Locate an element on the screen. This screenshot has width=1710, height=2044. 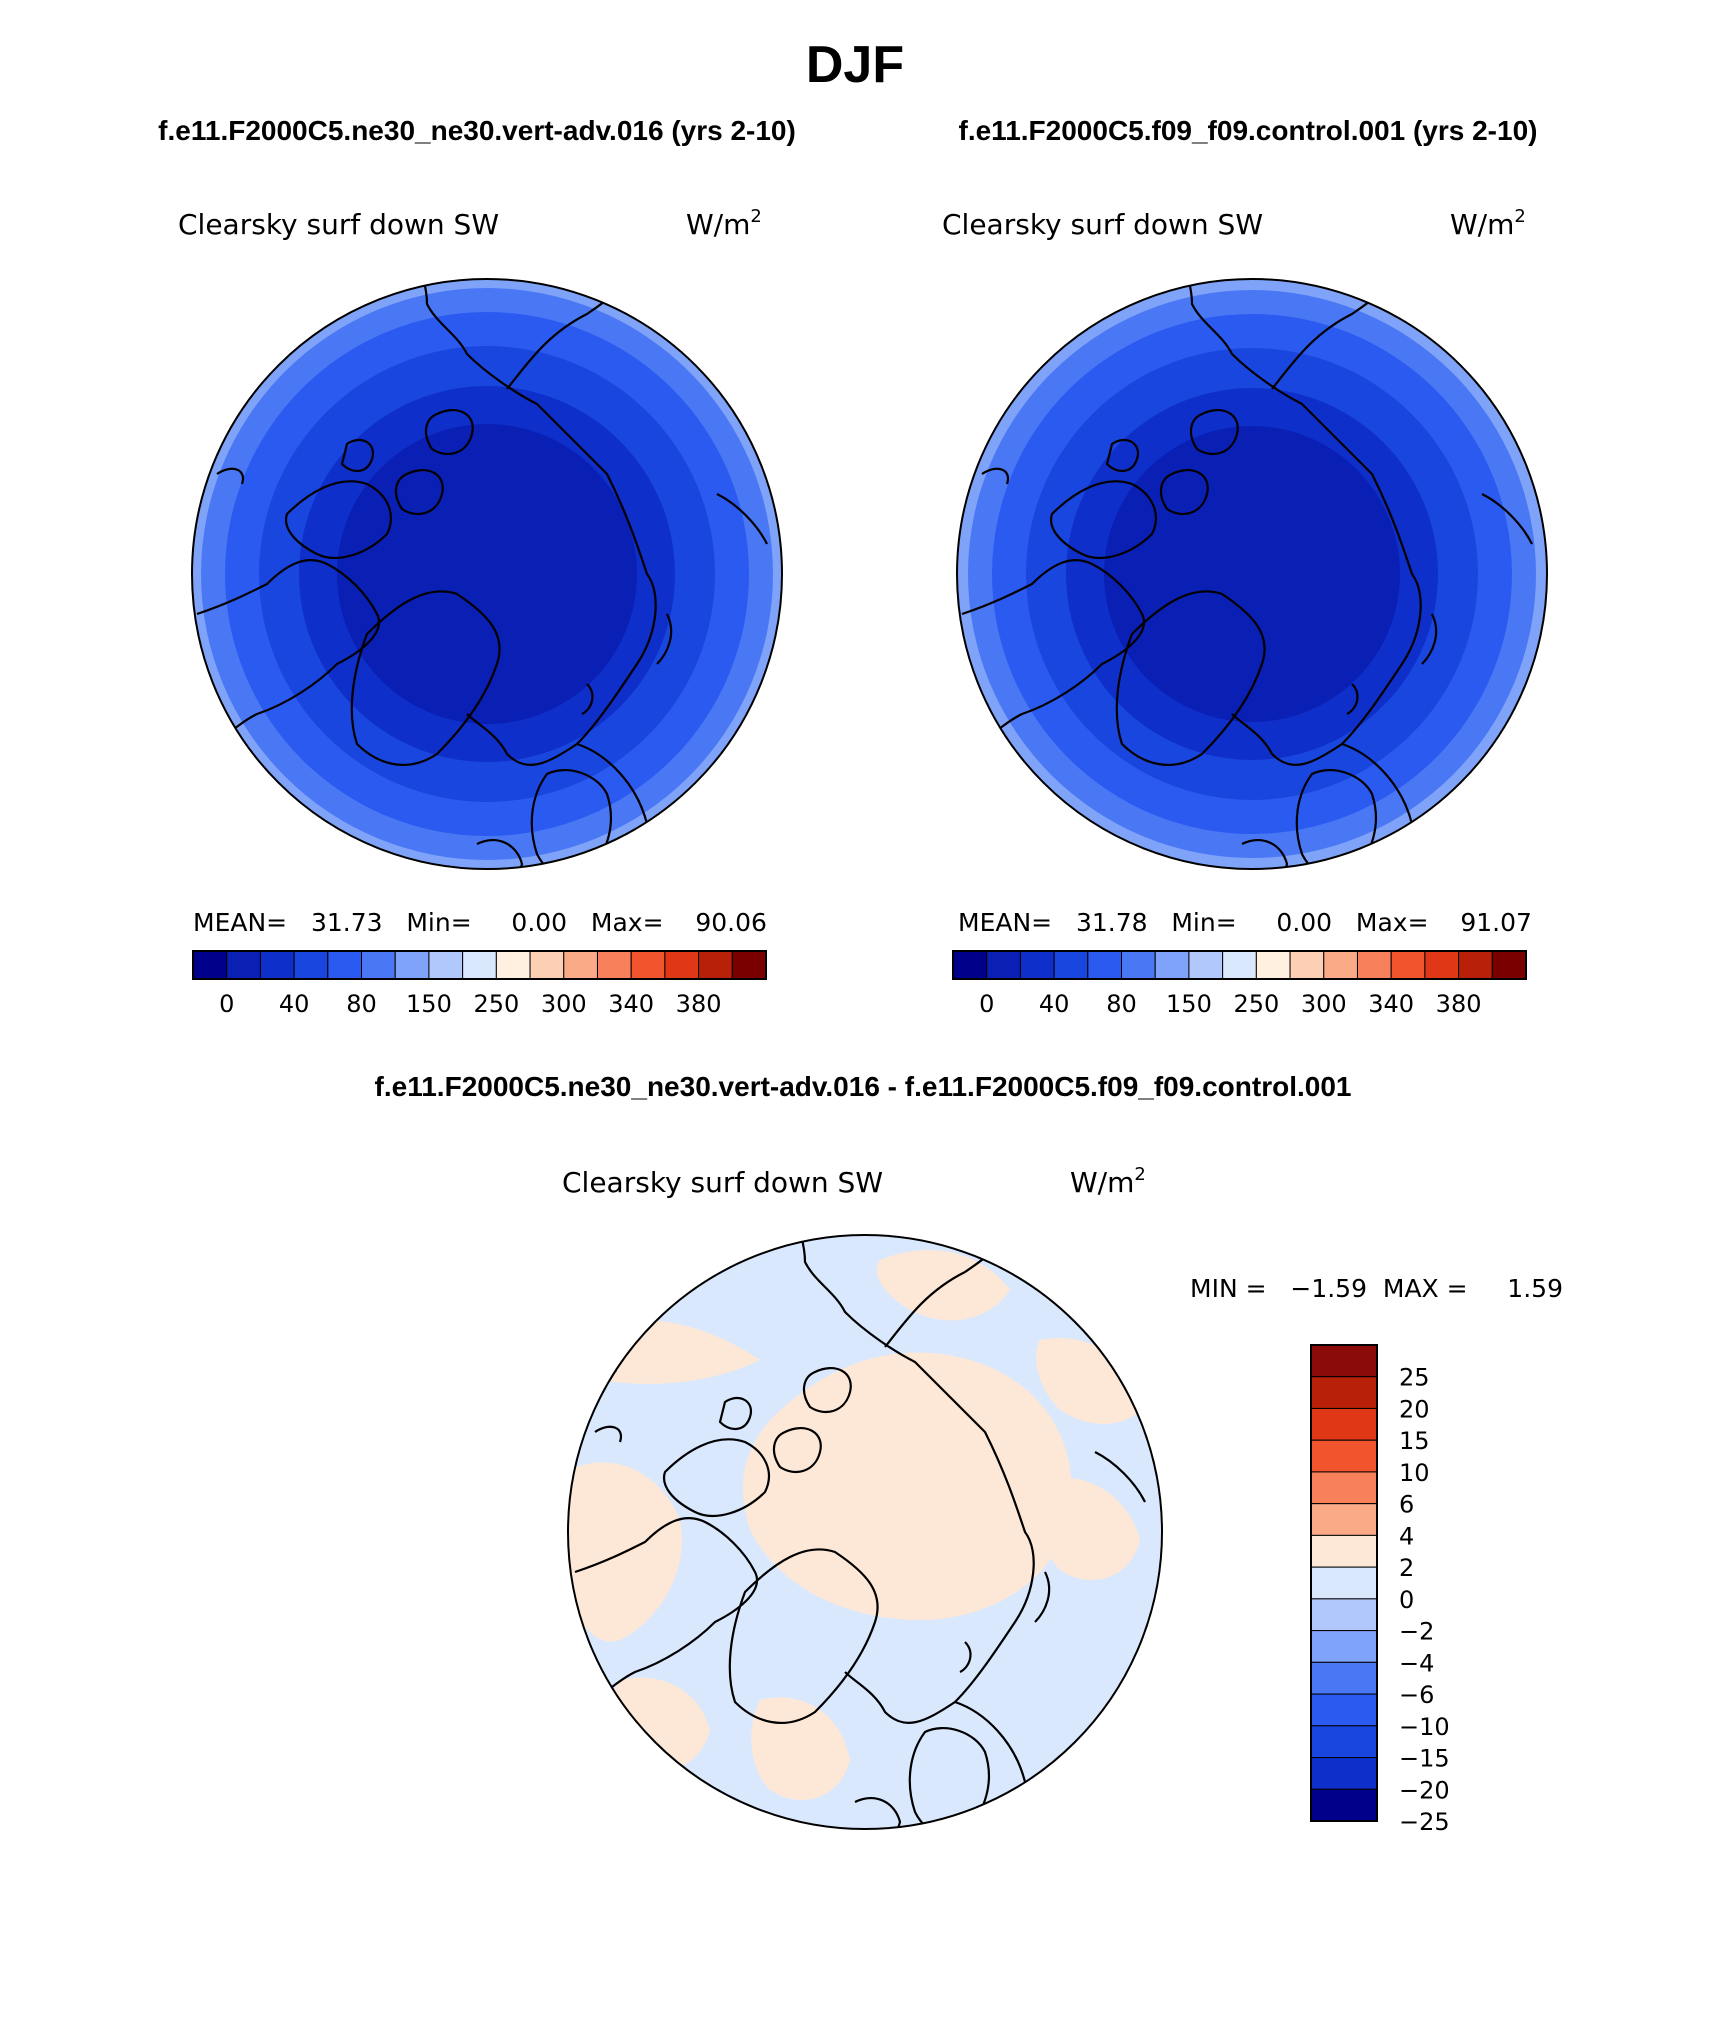
positive-region-polar is located at coordinates (907, 1486).